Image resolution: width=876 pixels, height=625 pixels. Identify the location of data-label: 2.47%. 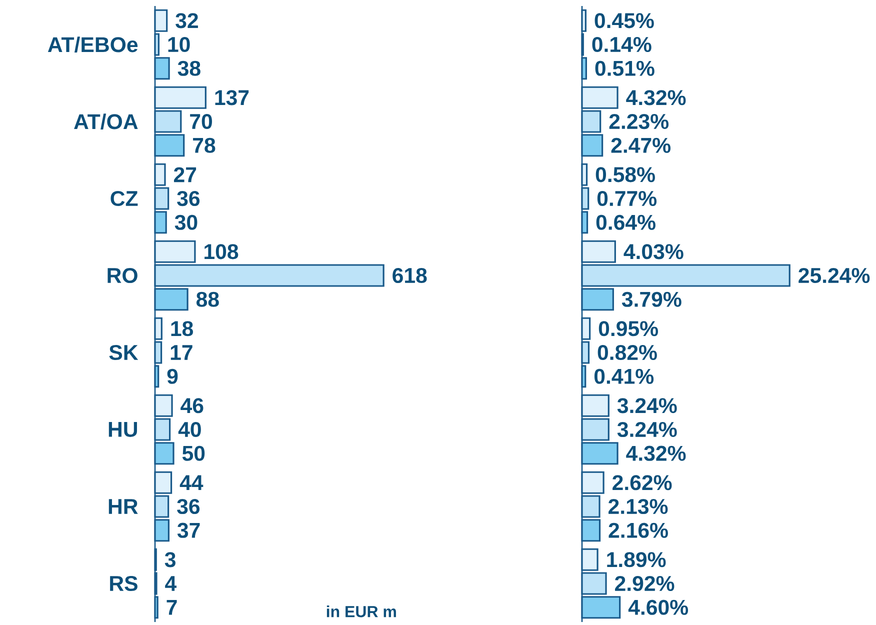
(640, 145).